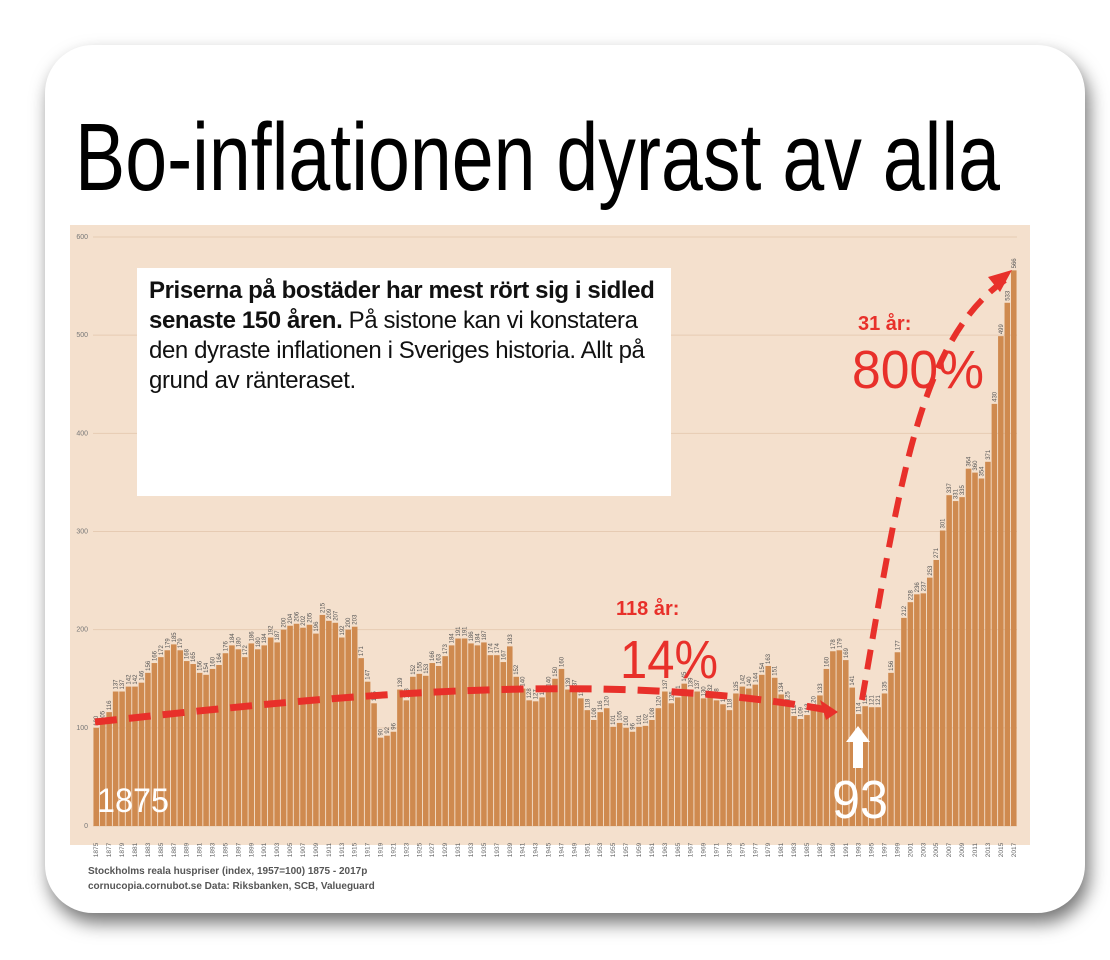 The image size is (1110, 960). What do you see at coordinates (458, 849) in the screenshot?
I see `x-tick-label: 1931` at bounding box center [458, 849].